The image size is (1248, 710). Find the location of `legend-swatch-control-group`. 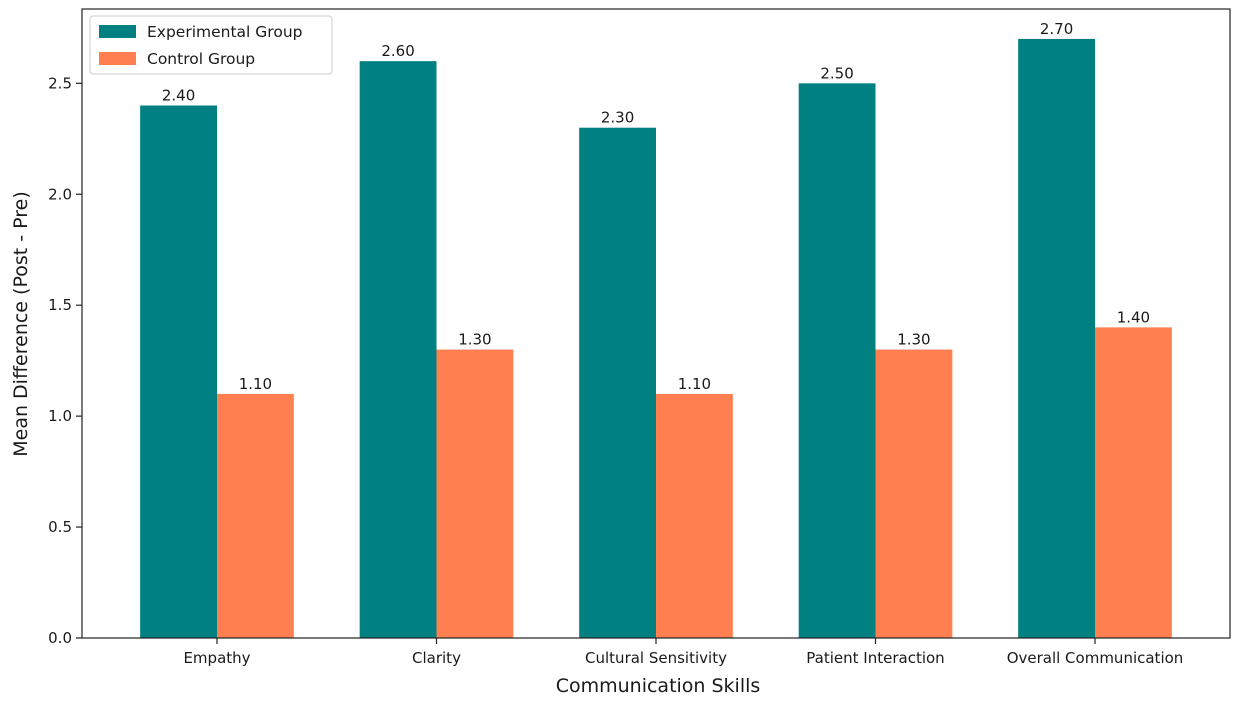

legend-swatch-control-group is located at coordinates (117, 58).